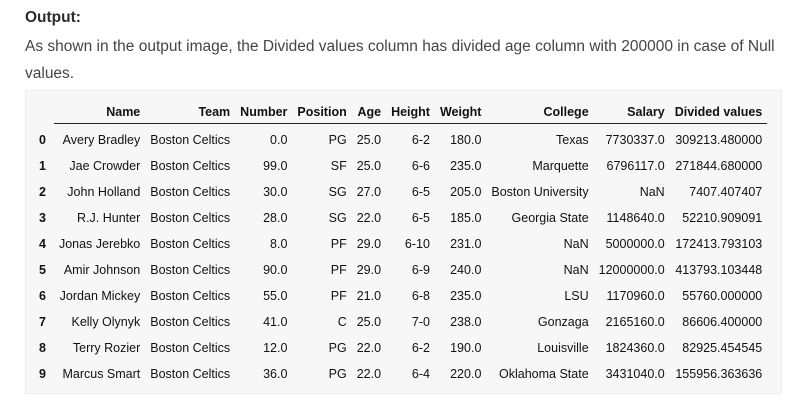  Describe the element at coordinates (275, 218) in the screenshot. I see `cell-number: 28.0` at that location.